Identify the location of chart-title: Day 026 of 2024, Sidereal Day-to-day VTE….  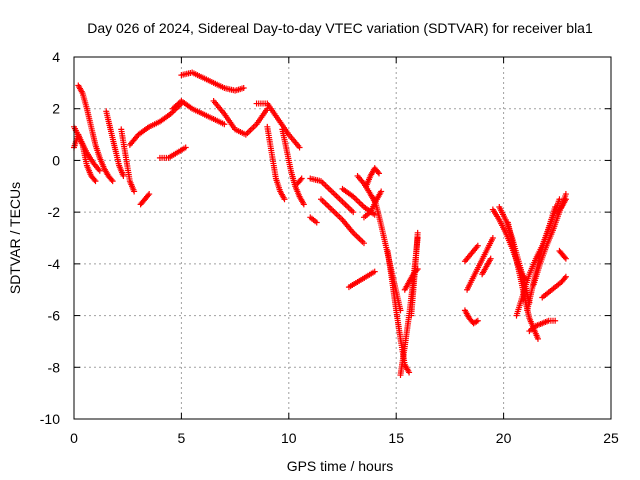
(340, 28).